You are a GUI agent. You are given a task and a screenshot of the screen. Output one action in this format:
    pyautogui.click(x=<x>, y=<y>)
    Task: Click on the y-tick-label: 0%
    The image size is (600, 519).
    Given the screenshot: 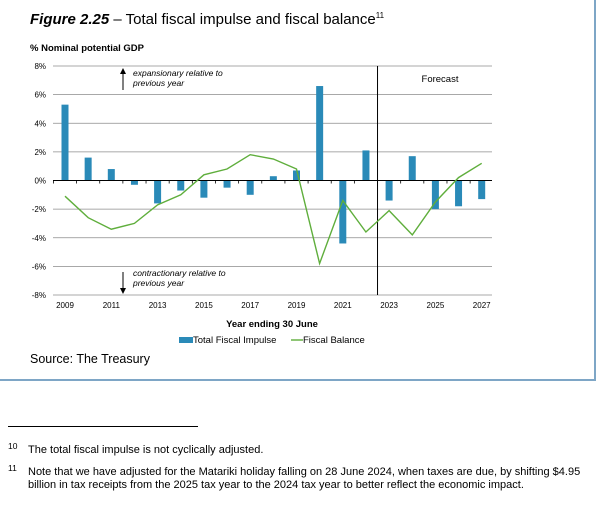 What is the action you would take?
    pyautogui.click(x=40, y=181)
    